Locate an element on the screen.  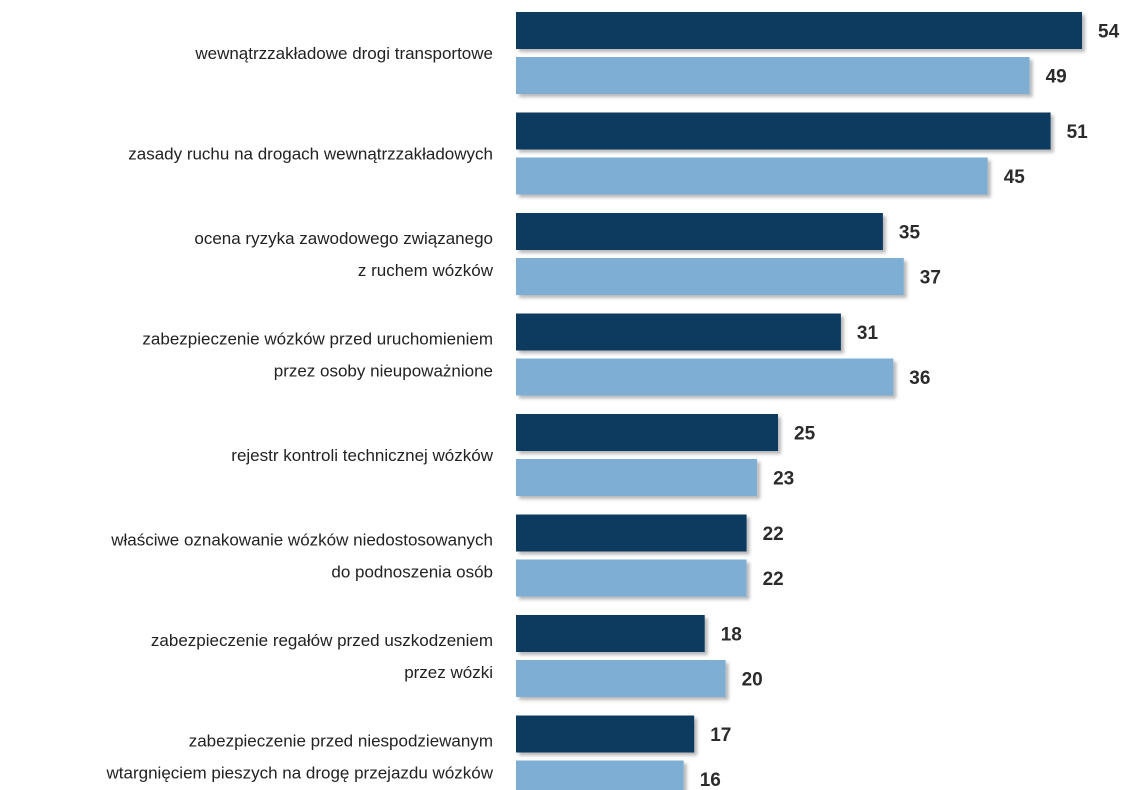
category-label: przez wózki is located at coordinates (448, 672).